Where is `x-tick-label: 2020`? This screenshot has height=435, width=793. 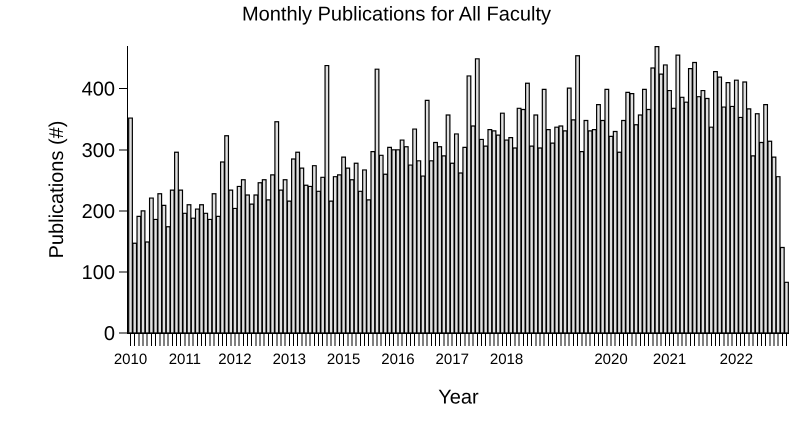 x-tick-label: 2020 is located at coordinates (611, 359).